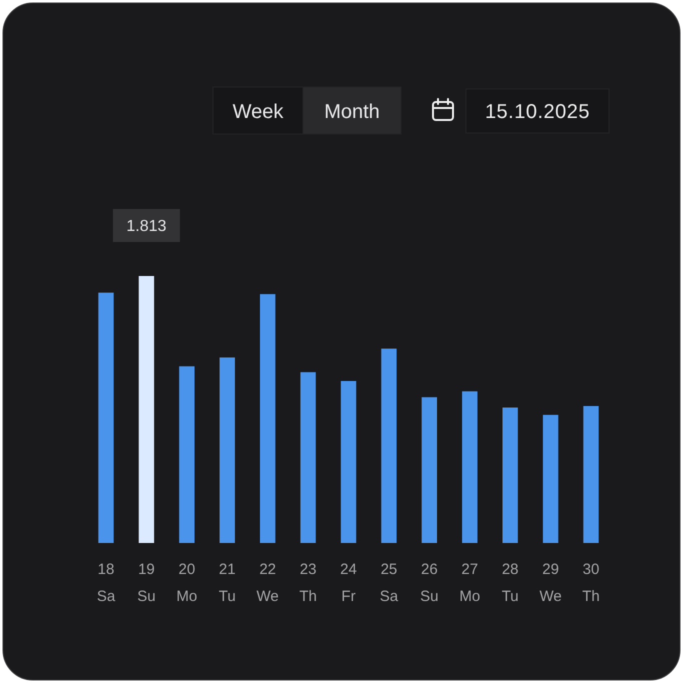 The width and height of the screenshot is (683, 683). Describe the element at coordinates (429, 583) in the screenshot. I see `x-tick-label: 26 Su` at that location.